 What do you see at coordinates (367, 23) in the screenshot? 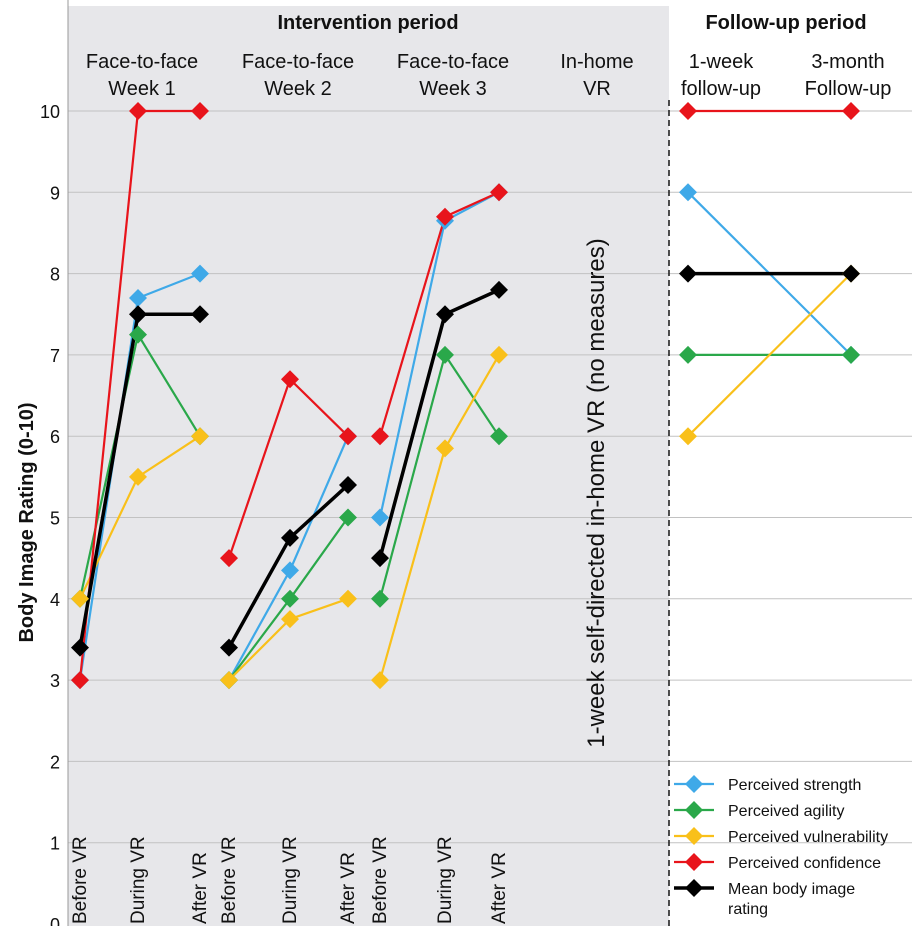
I see `period-header-intervention: Intervention period` at bounding box center [367, 23].